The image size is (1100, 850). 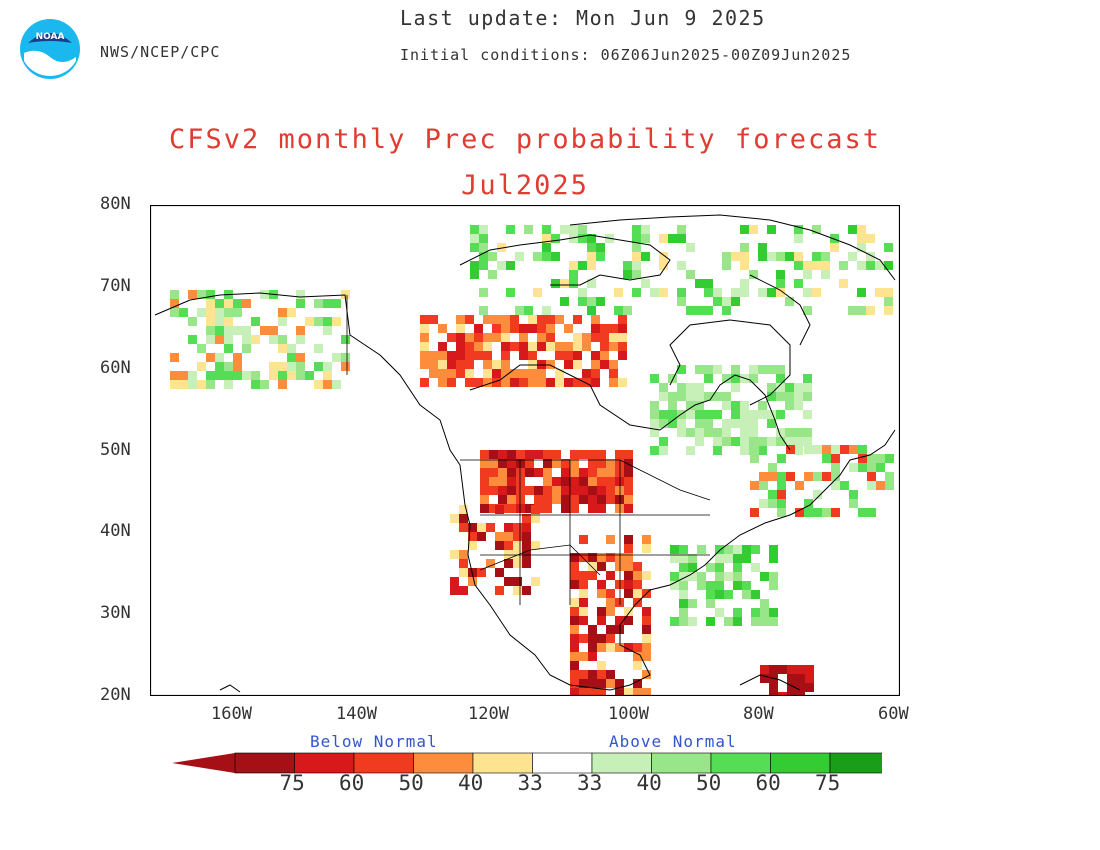 What do you see at coordinates (768, 783) in the screenshot?
I see `legend-threshold: 60` at bounding box center [768, 783].